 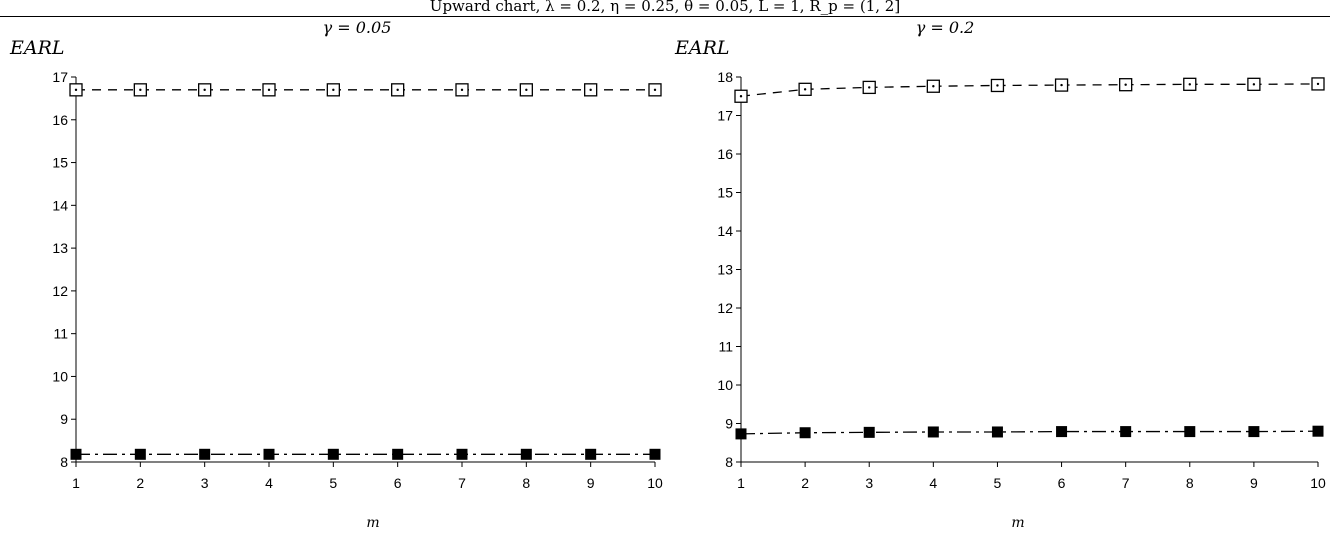 What do you see at coordinates (357, 27) in the screenshot?
I see `chart-title: γ = 0.05` at bounding box center [357, 27].